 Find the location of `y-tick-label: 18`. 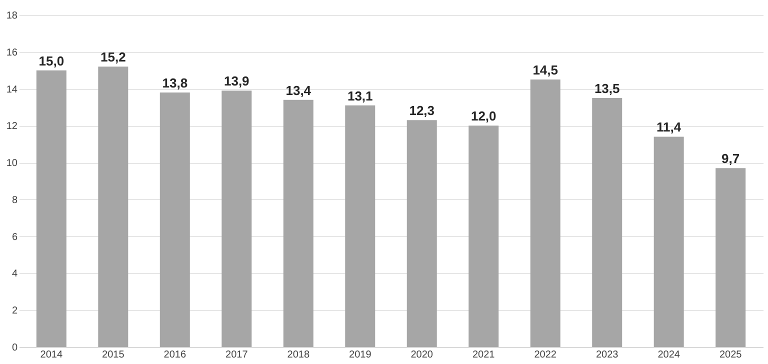

y-tick-label: 18 is located at coordinates (12, 16).